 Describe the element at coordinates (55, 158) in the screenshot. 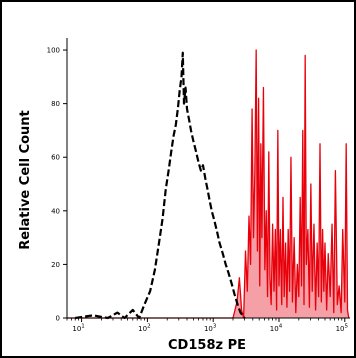

I see `y-tick-label: 60` at that location.